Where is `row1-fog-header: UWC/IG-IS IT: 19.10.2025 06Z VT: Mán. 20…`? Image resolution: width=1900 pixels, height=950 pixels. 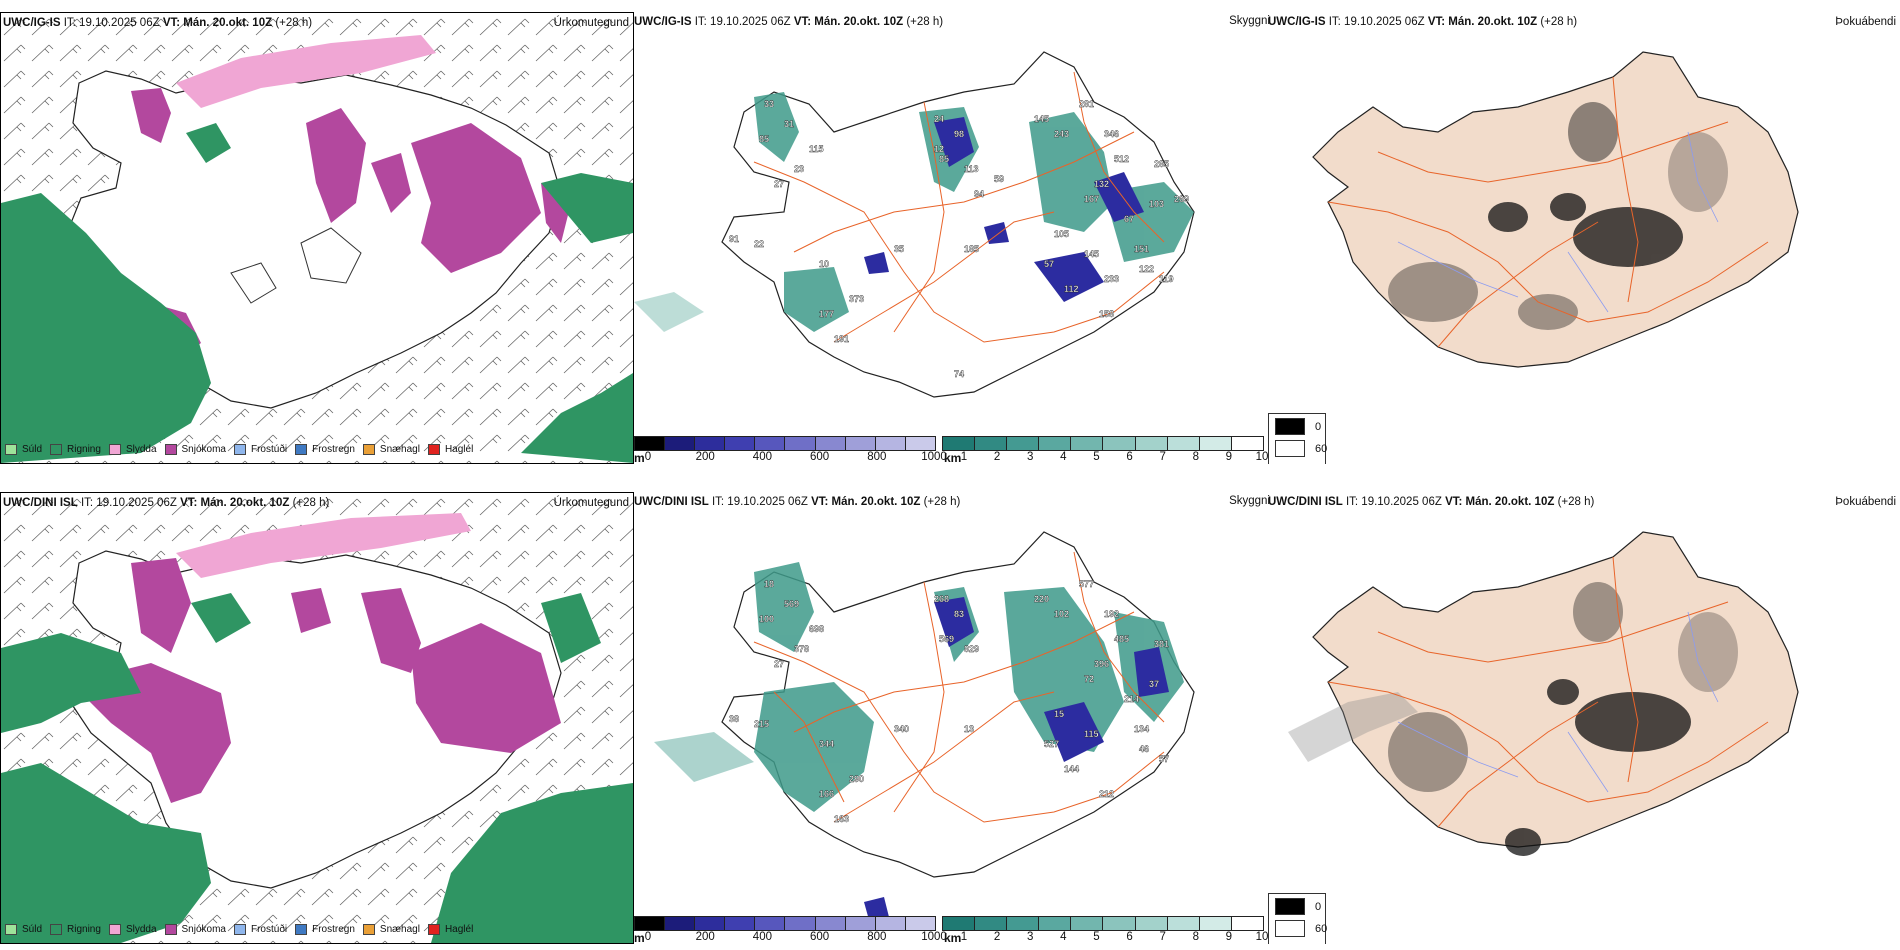
row1-fog-header: UWC/IG-IS IT: 19.10.2025 06Z VT: Mán. 20… is located at coordinates (1423, 22).